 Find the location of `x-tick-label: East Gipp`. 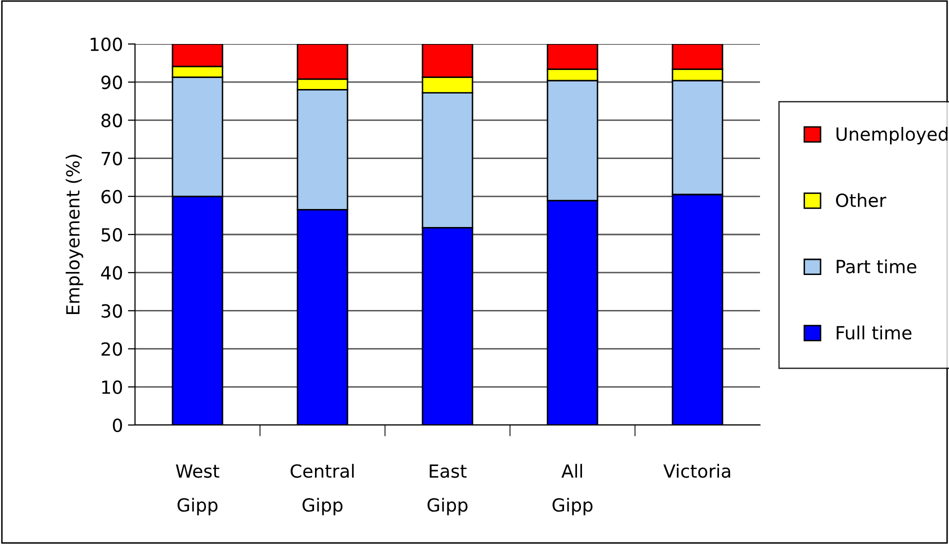

x-tick-label: East Gipp is located at coordinates (448, 490).